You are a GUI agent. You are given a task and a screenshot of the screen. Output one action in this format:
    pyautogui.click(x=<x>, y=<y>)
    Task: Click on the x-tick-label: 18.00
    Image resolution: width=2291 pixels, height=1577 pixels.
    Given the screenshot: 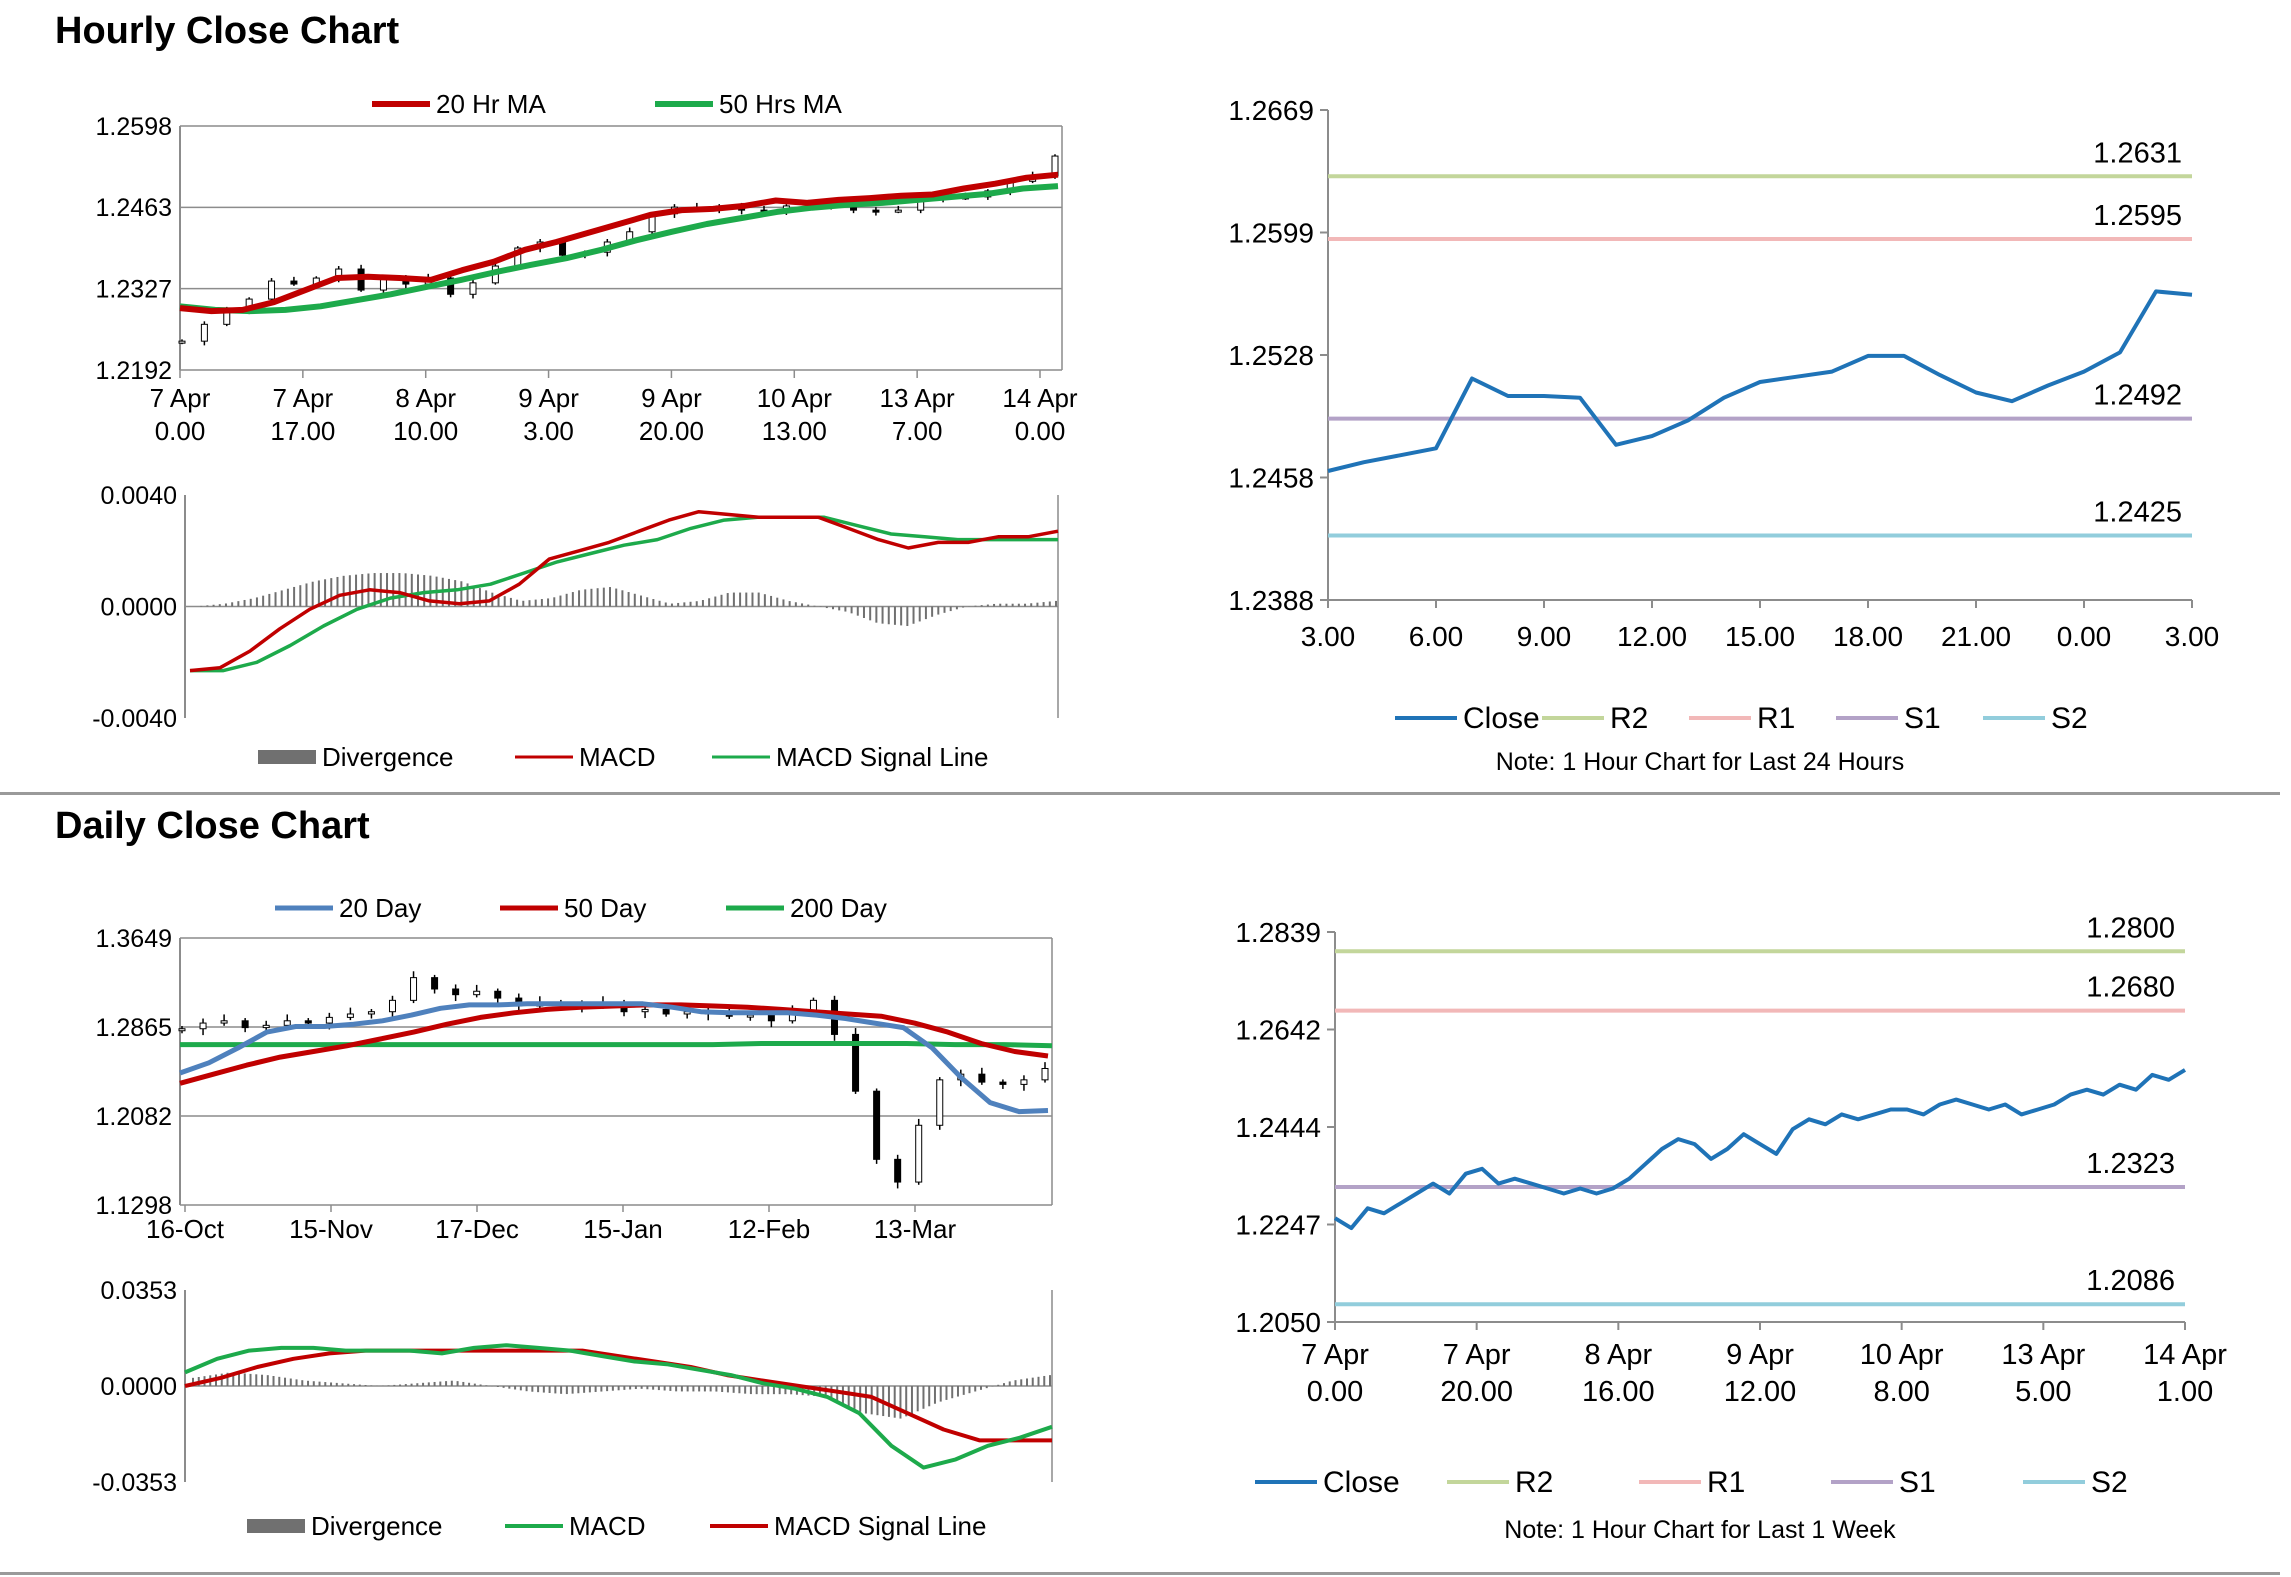 What is the action you would take?
    pyautogui.click(x=1868, y=636)
    